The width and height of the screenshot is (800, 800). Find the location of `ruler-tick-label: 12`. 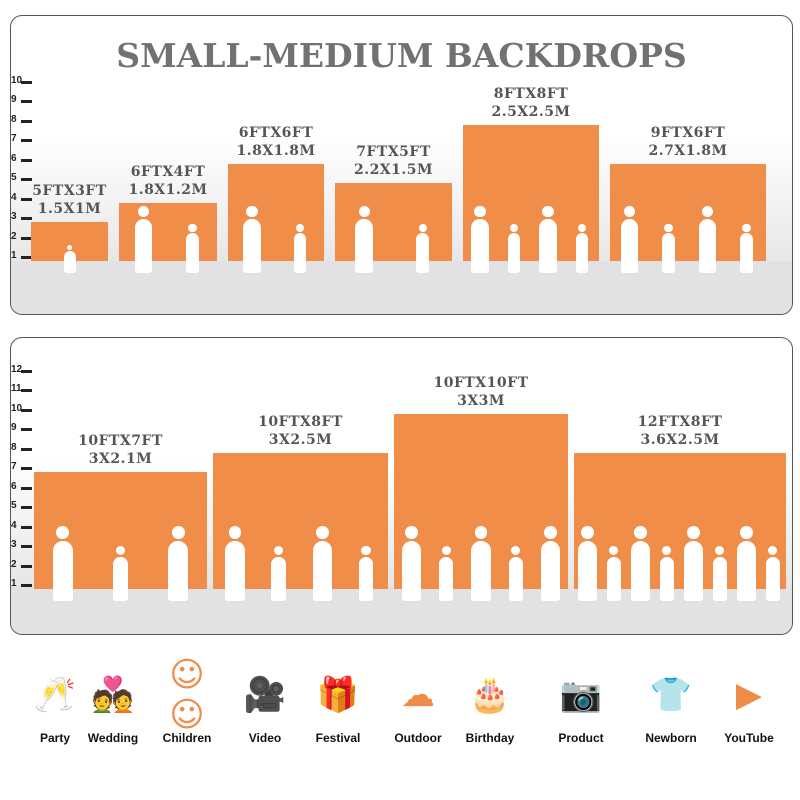

ruler-tick-label: 12 is located at coordinates (17, 369).